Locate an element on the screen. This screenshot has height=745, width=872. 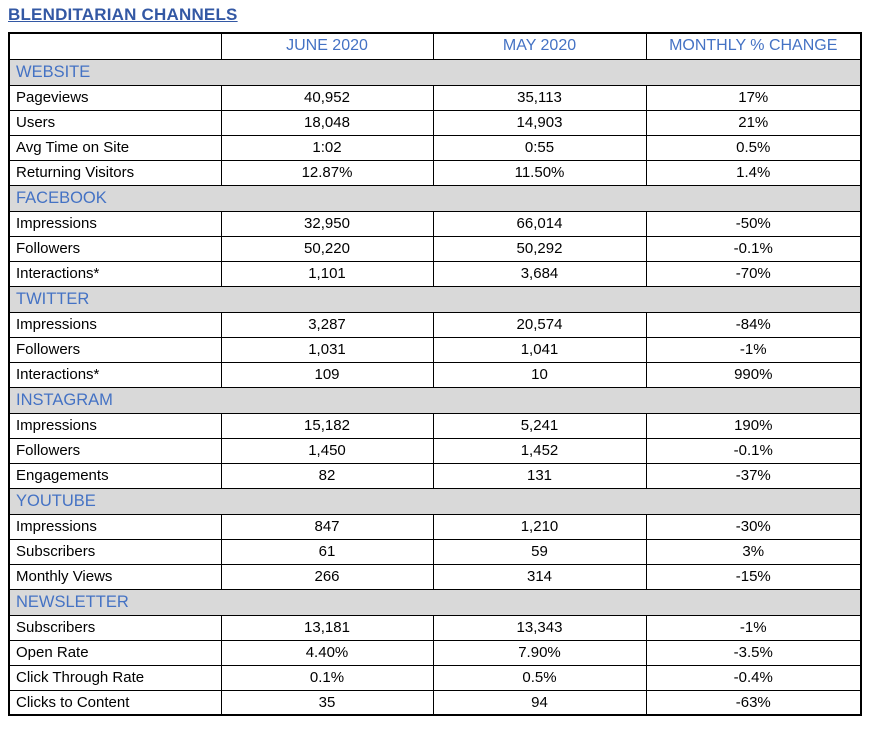
section-header-twitter: TWITTER is located at coordinates (435, 299).